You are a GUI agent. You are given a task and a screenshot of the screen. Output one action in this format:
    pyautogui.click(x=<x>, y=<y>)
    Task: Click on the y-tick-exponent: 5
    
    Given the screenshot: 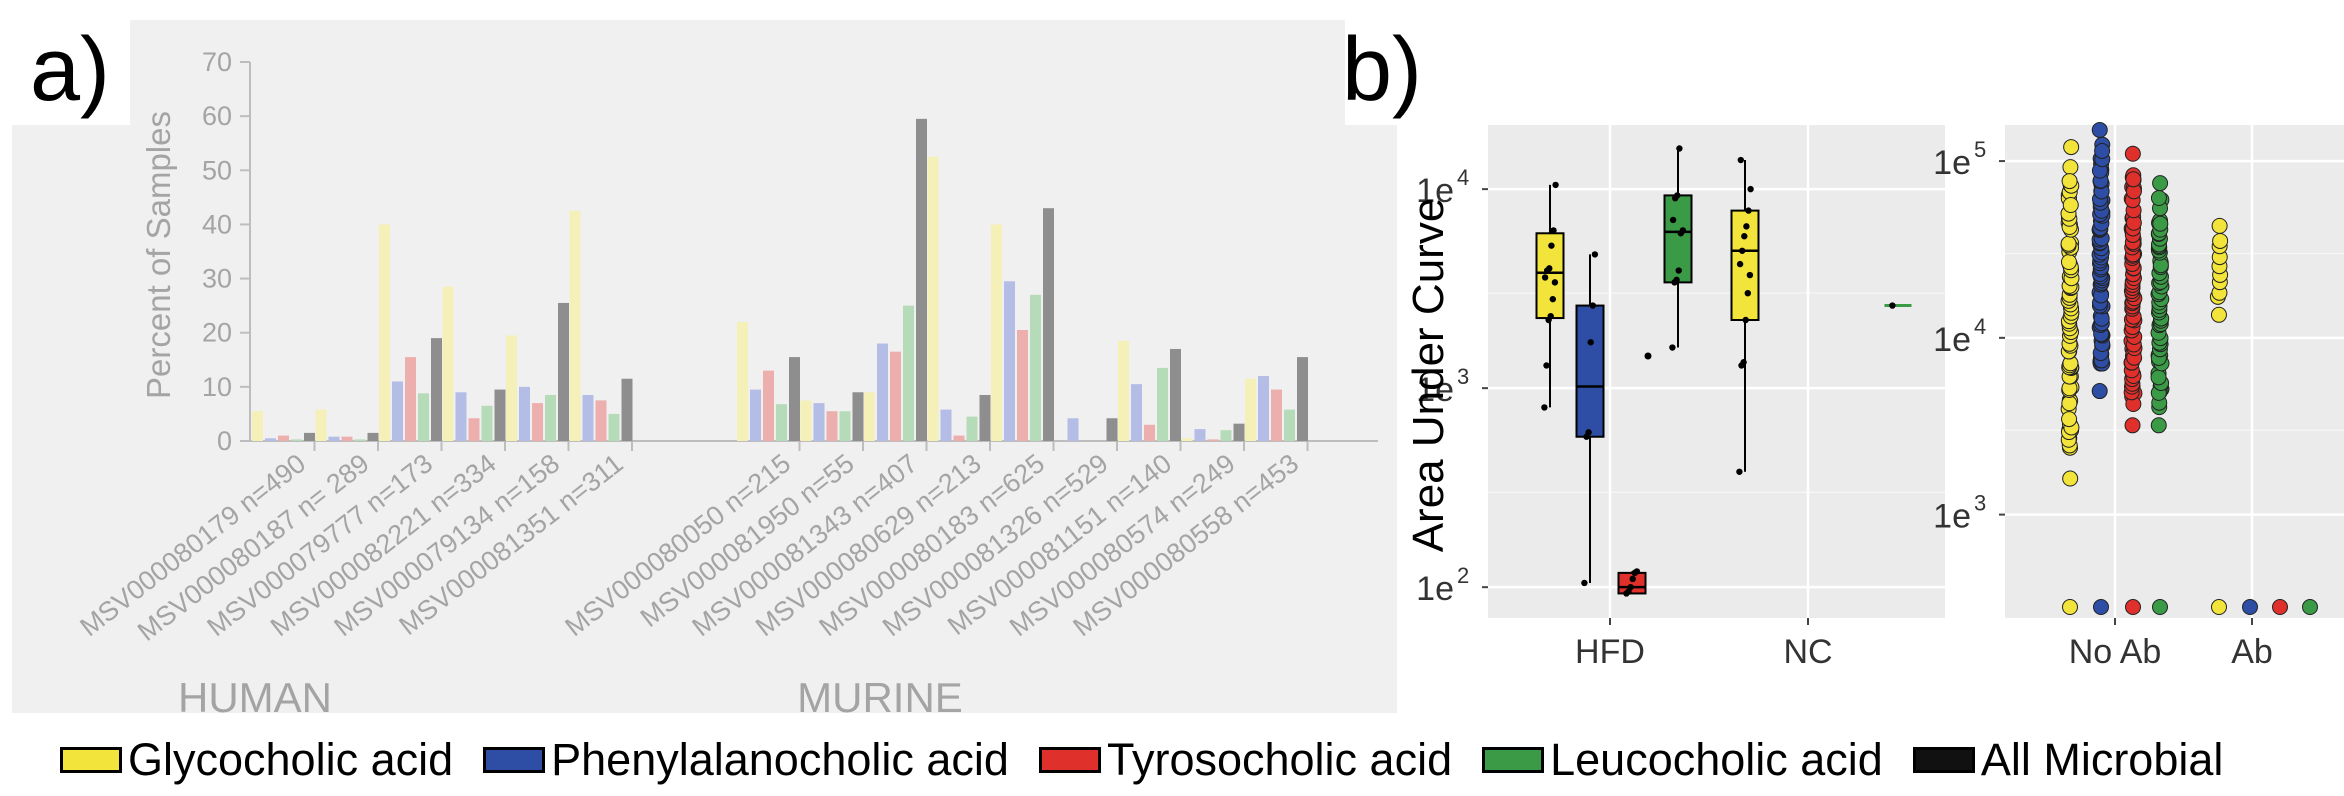 What is the action you would take?
    pyautogui.click(x=1980, y=149)
    